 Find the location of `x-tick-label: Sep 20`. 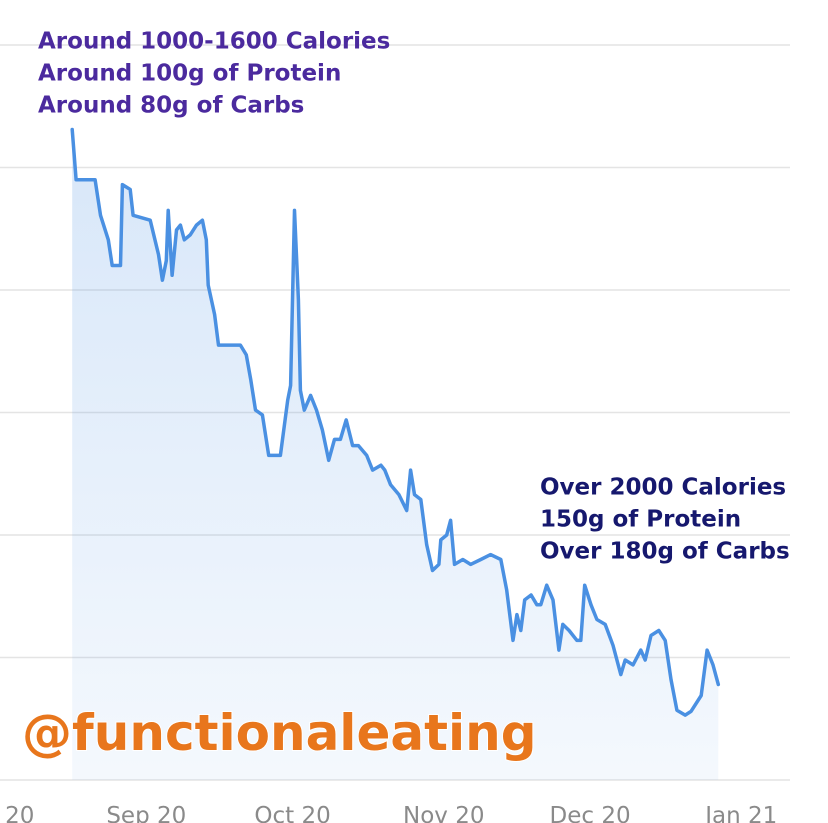

x-tick-label: Sep 20 is located at coordinates (146, 813).